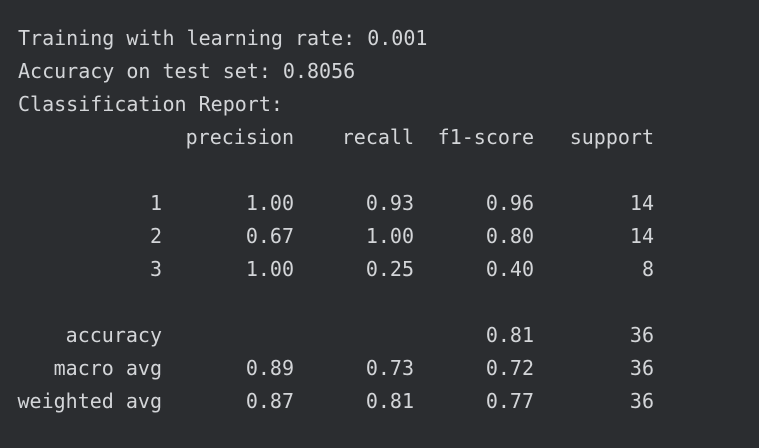  What do you see at coordinates (239, 137) in the screenshot?
I see `header-precision: precision` at bounding box center [239, 137].